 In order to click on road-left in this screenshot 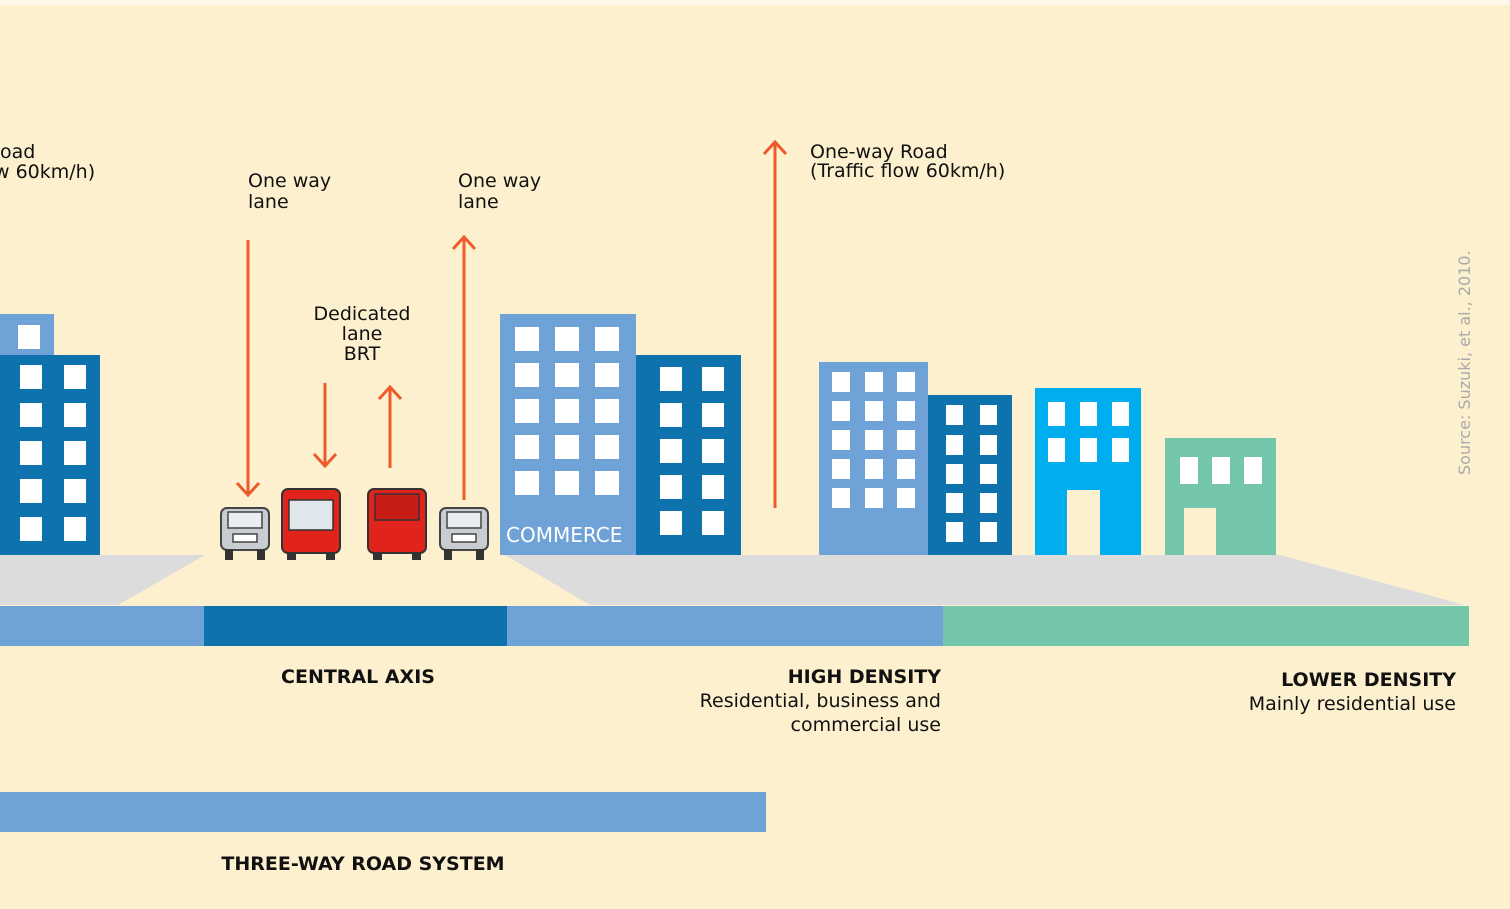, I will do `click(102, 580)`.